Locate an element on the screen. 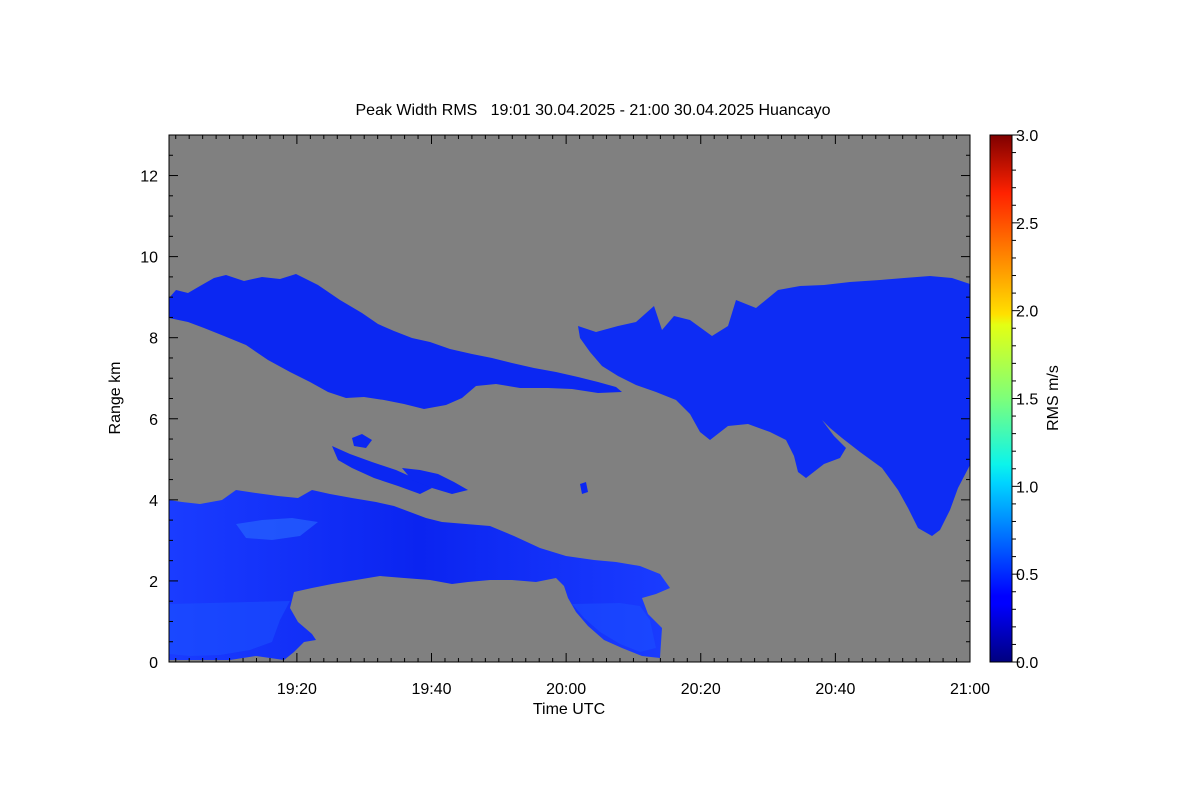 The image size is (1200, 800). echo-lower-texture is located at coordinates (229, 628).